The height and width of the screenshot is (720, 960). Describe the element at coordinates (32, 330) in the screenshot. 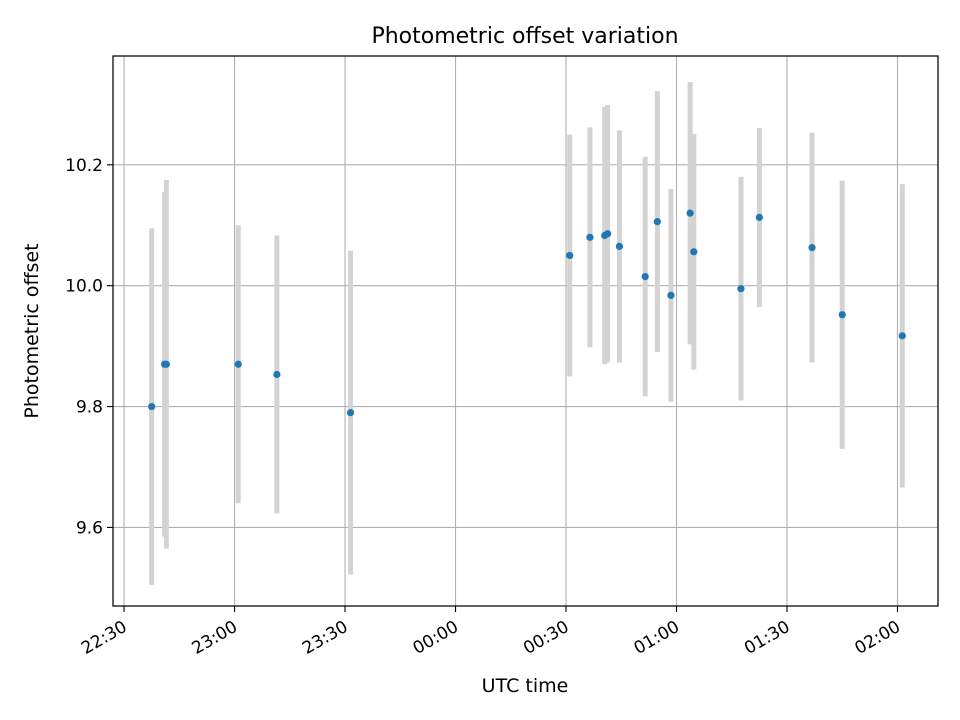

I see `y-axis-label: Photometric offset` at that location.